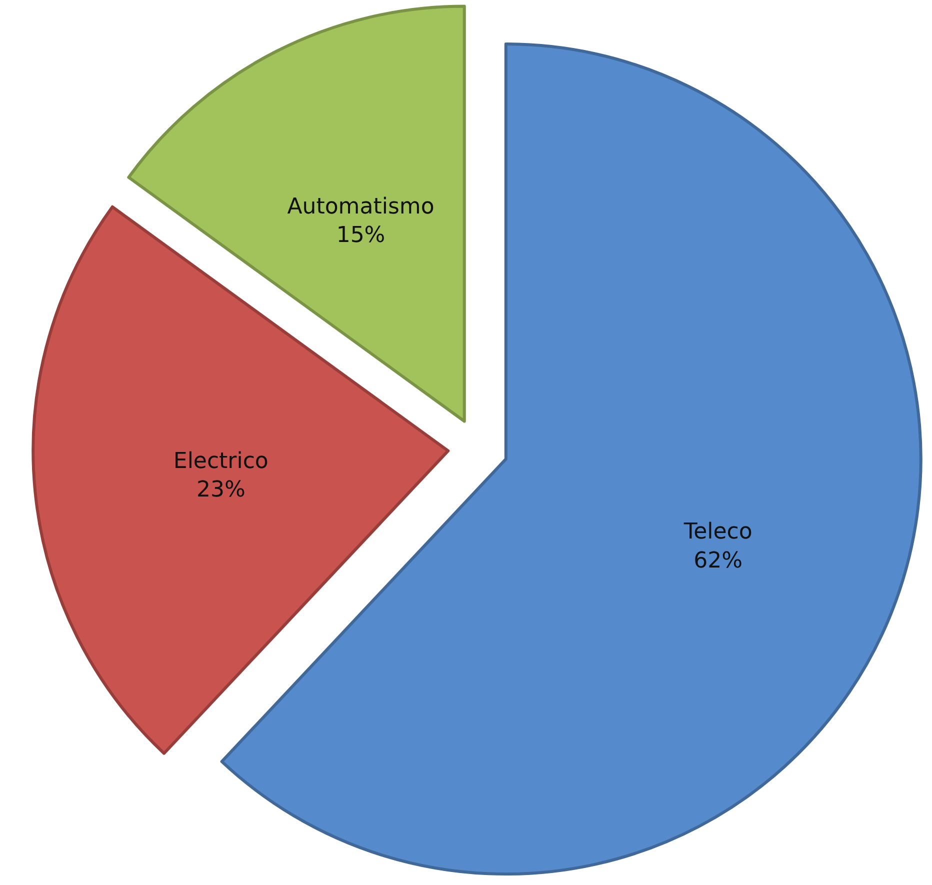 The width and height of the screenshot is (932, 885). What do you see at coordinates (220, 461) in the screenshot?
I see `slice-label: Electrico` at bounding box center [220, 461].